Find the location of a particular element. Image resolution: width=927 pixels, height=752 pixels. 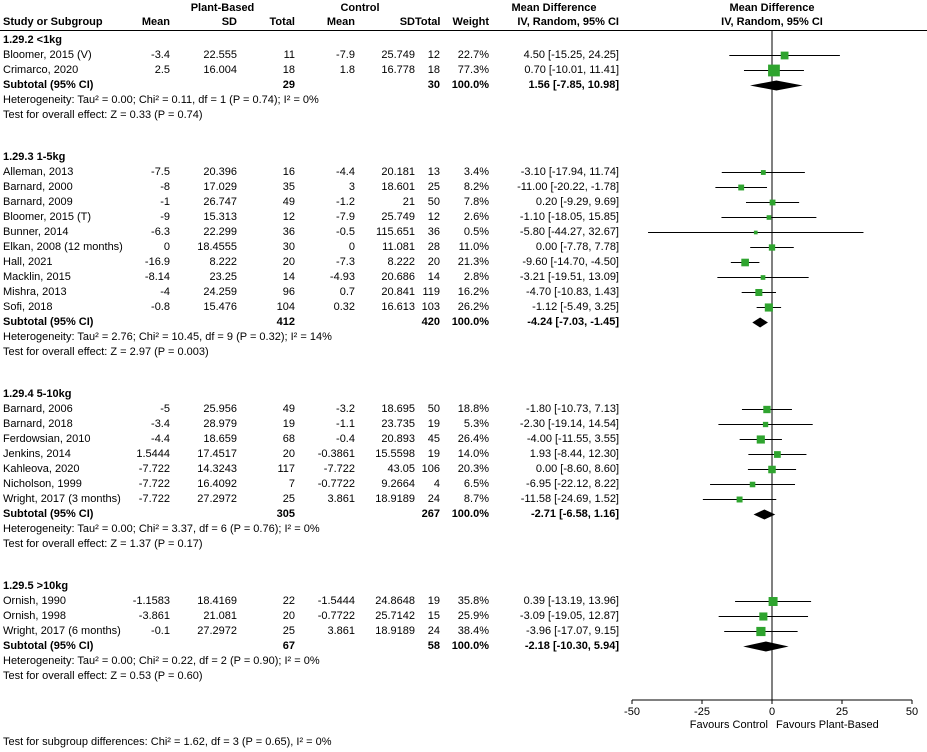

study-c-total: 28 is located at coordinates (433, 247).